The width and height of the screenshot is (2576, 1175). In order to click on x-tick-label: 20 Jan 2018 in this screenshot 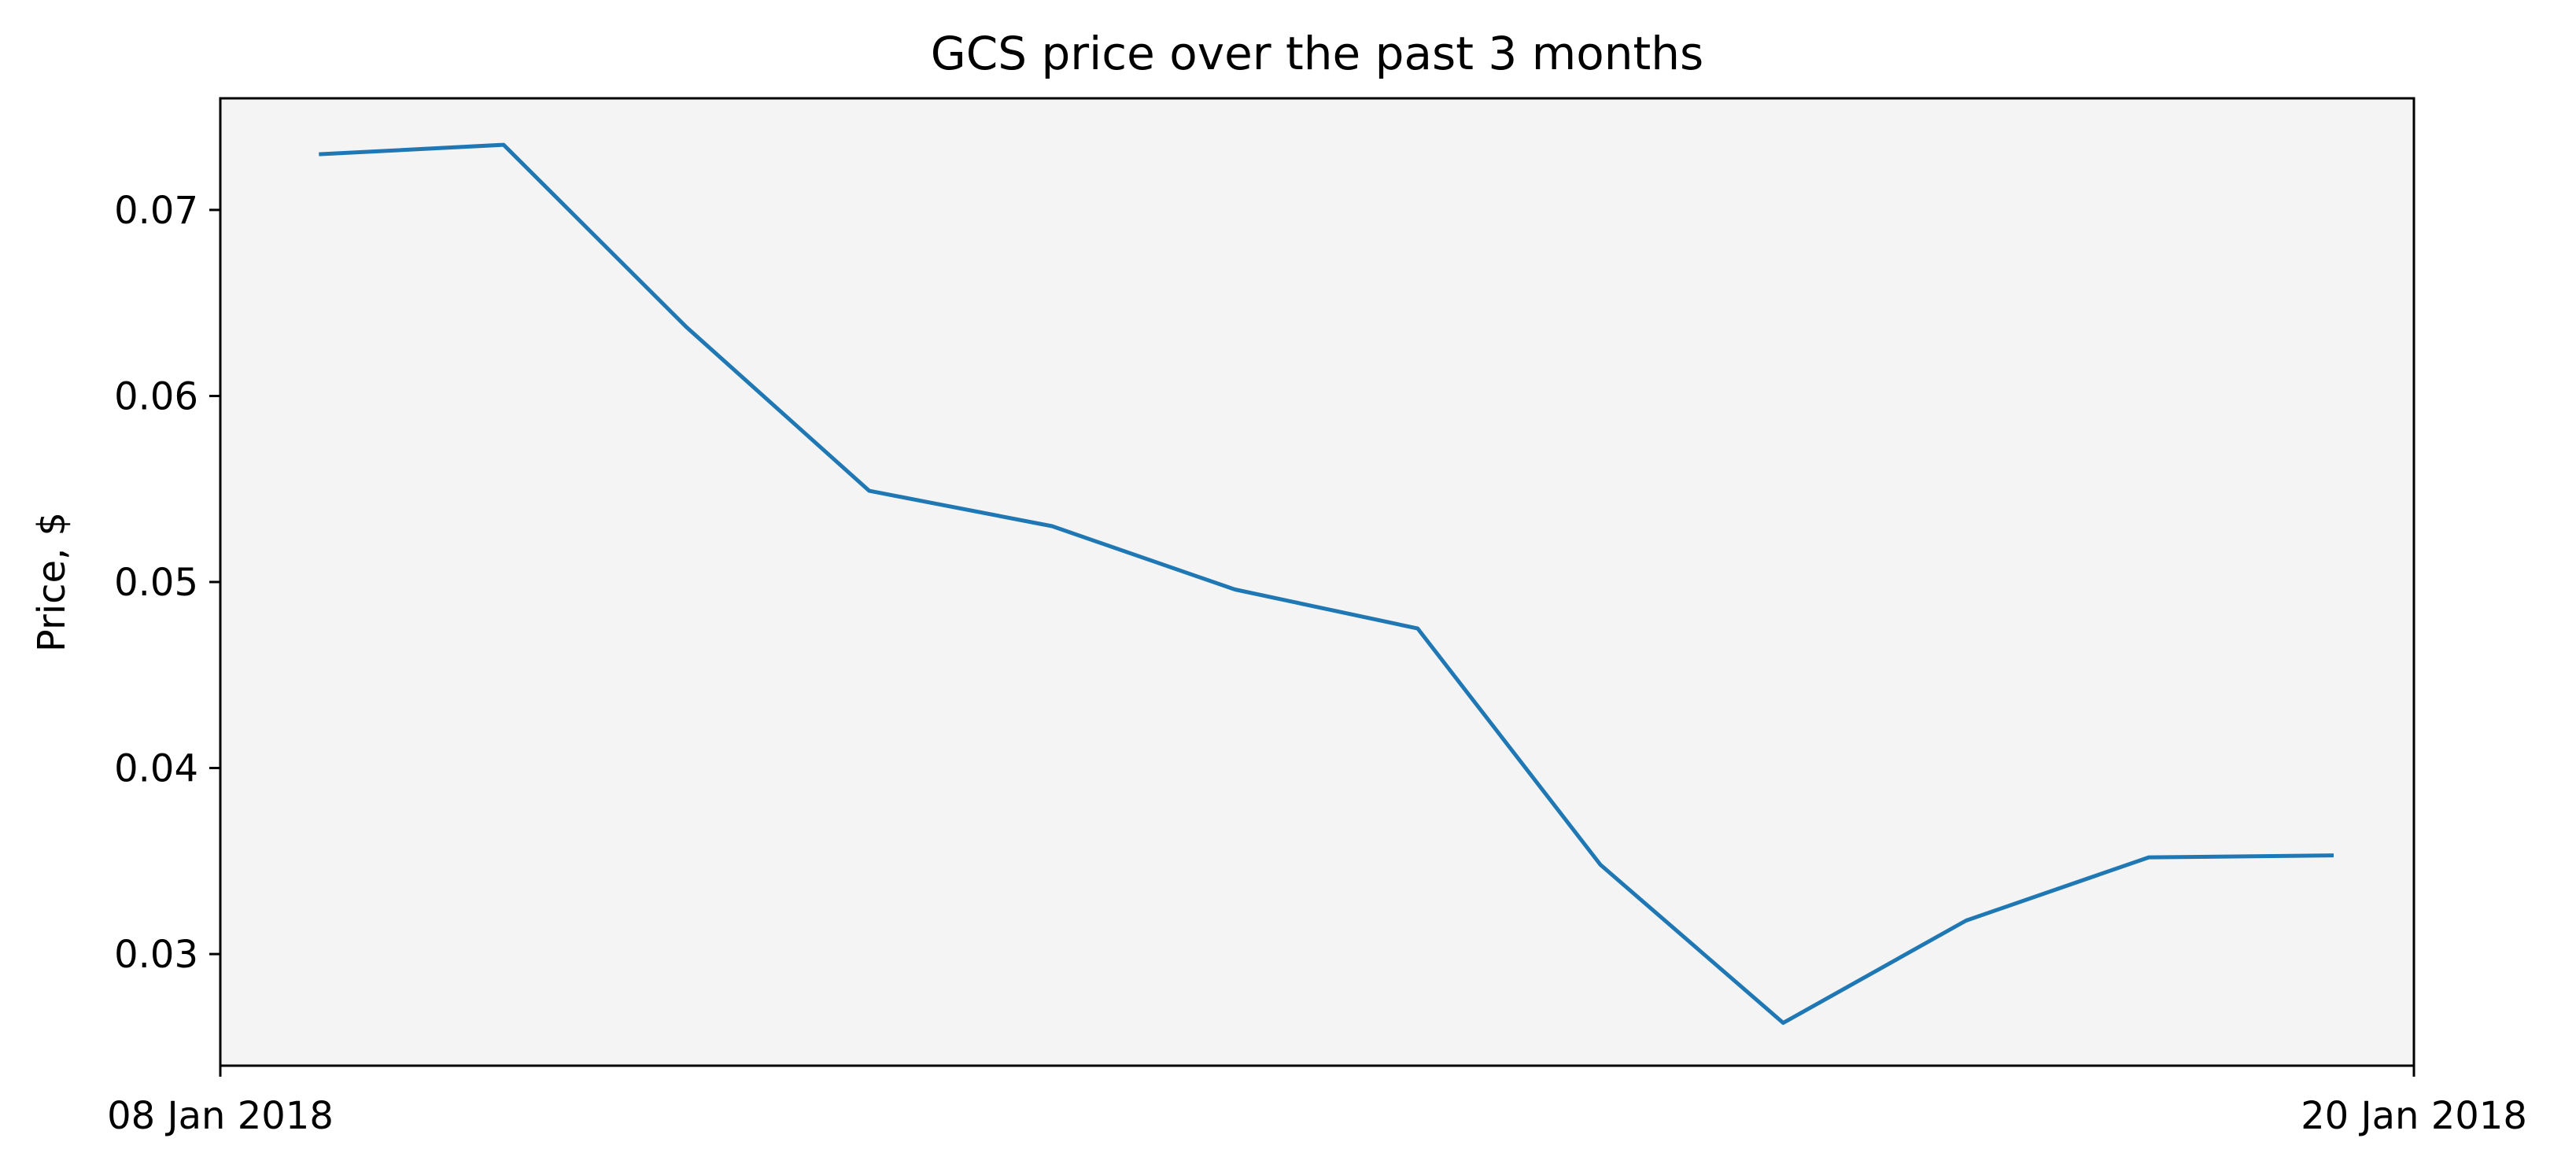, I will do `click(2414, 1116)`.